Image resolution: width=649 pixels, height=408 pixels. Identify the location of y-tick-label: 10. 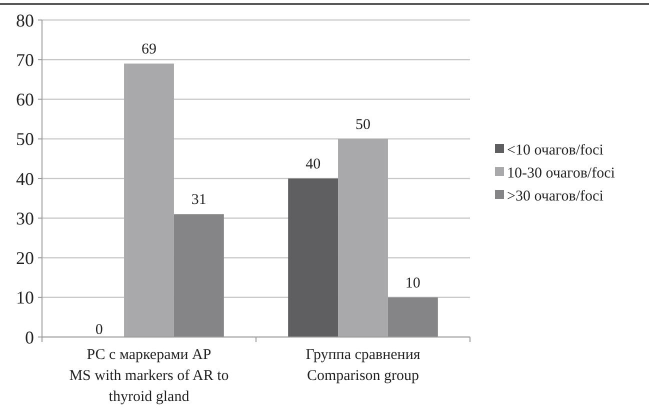
(25, 298).